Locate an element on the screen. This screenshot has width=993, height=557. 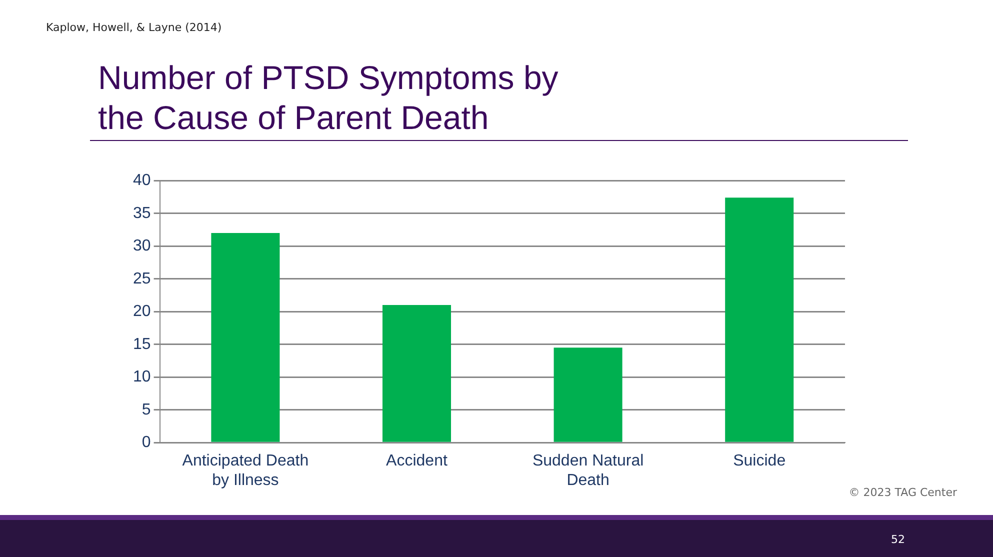
chart-title: Number of PTSD Symptoms by the Cause of Parent Death is located at coordinates (329, 98).